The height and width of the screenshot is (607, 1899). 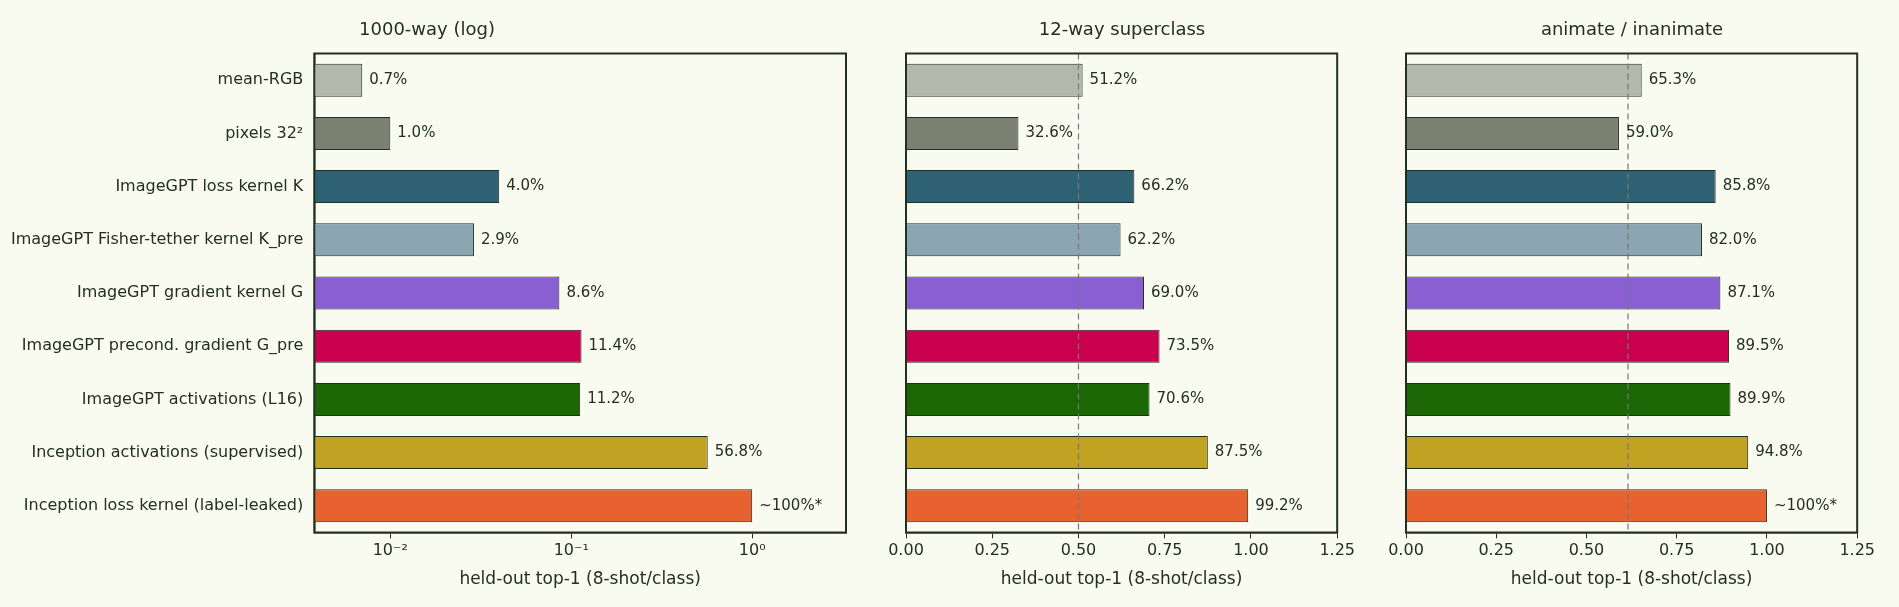 I want to click on y-tick-label: mean-RGB, so click(x=260, y=79).